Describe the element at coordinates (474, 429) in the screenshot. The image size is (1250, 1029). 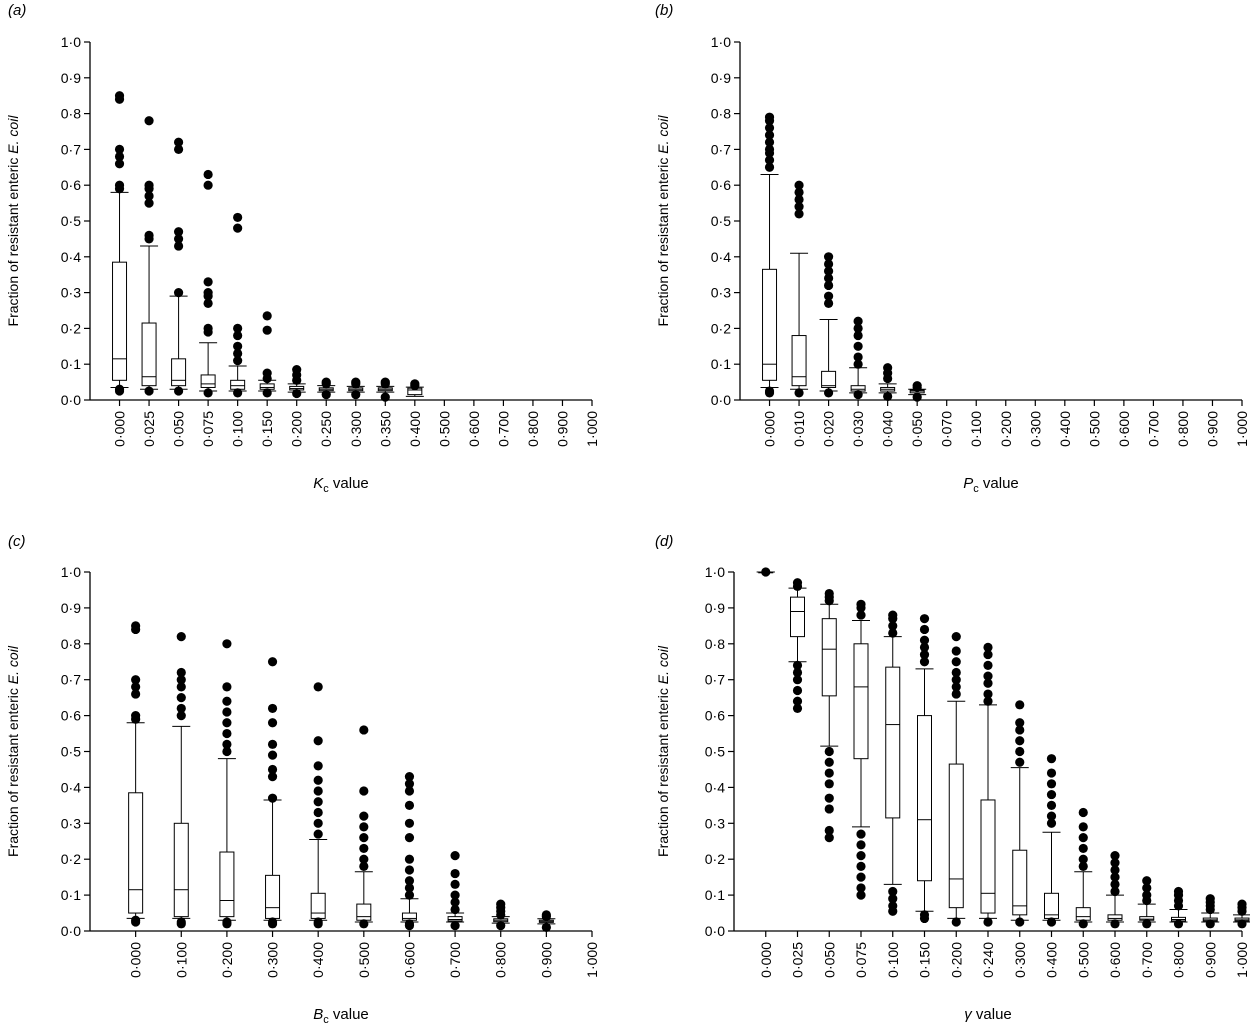
I see `x-tick-label: 0·600` at that location.